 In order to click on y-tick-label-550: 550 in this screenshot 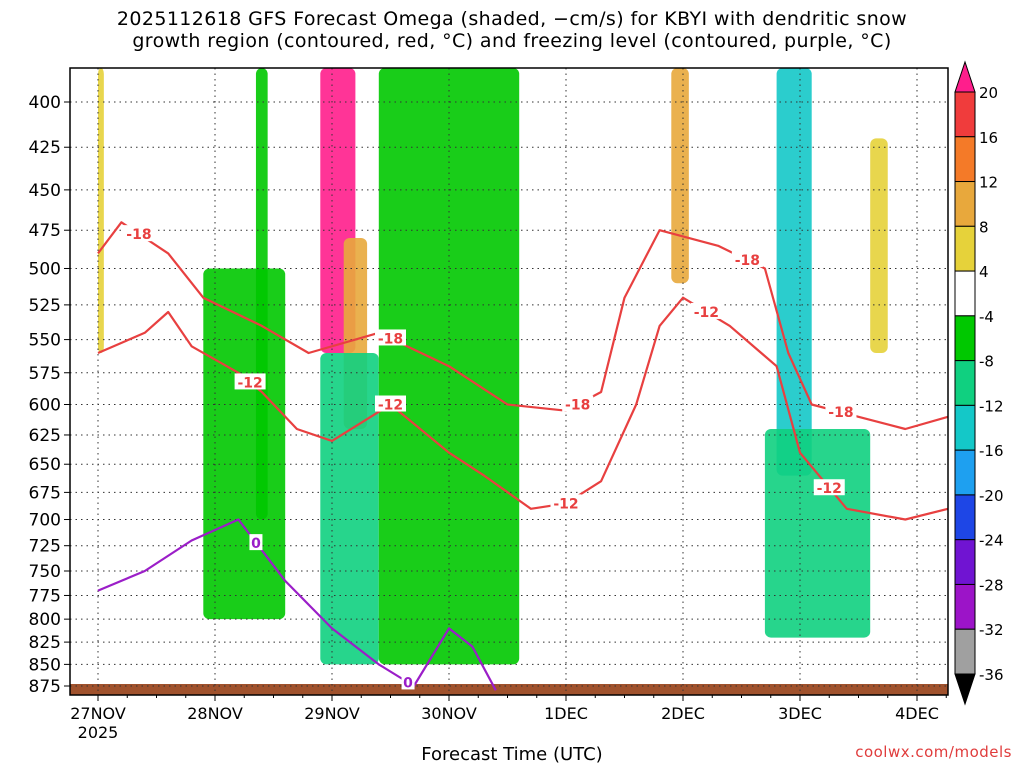, I will do `click(45, 341)`.